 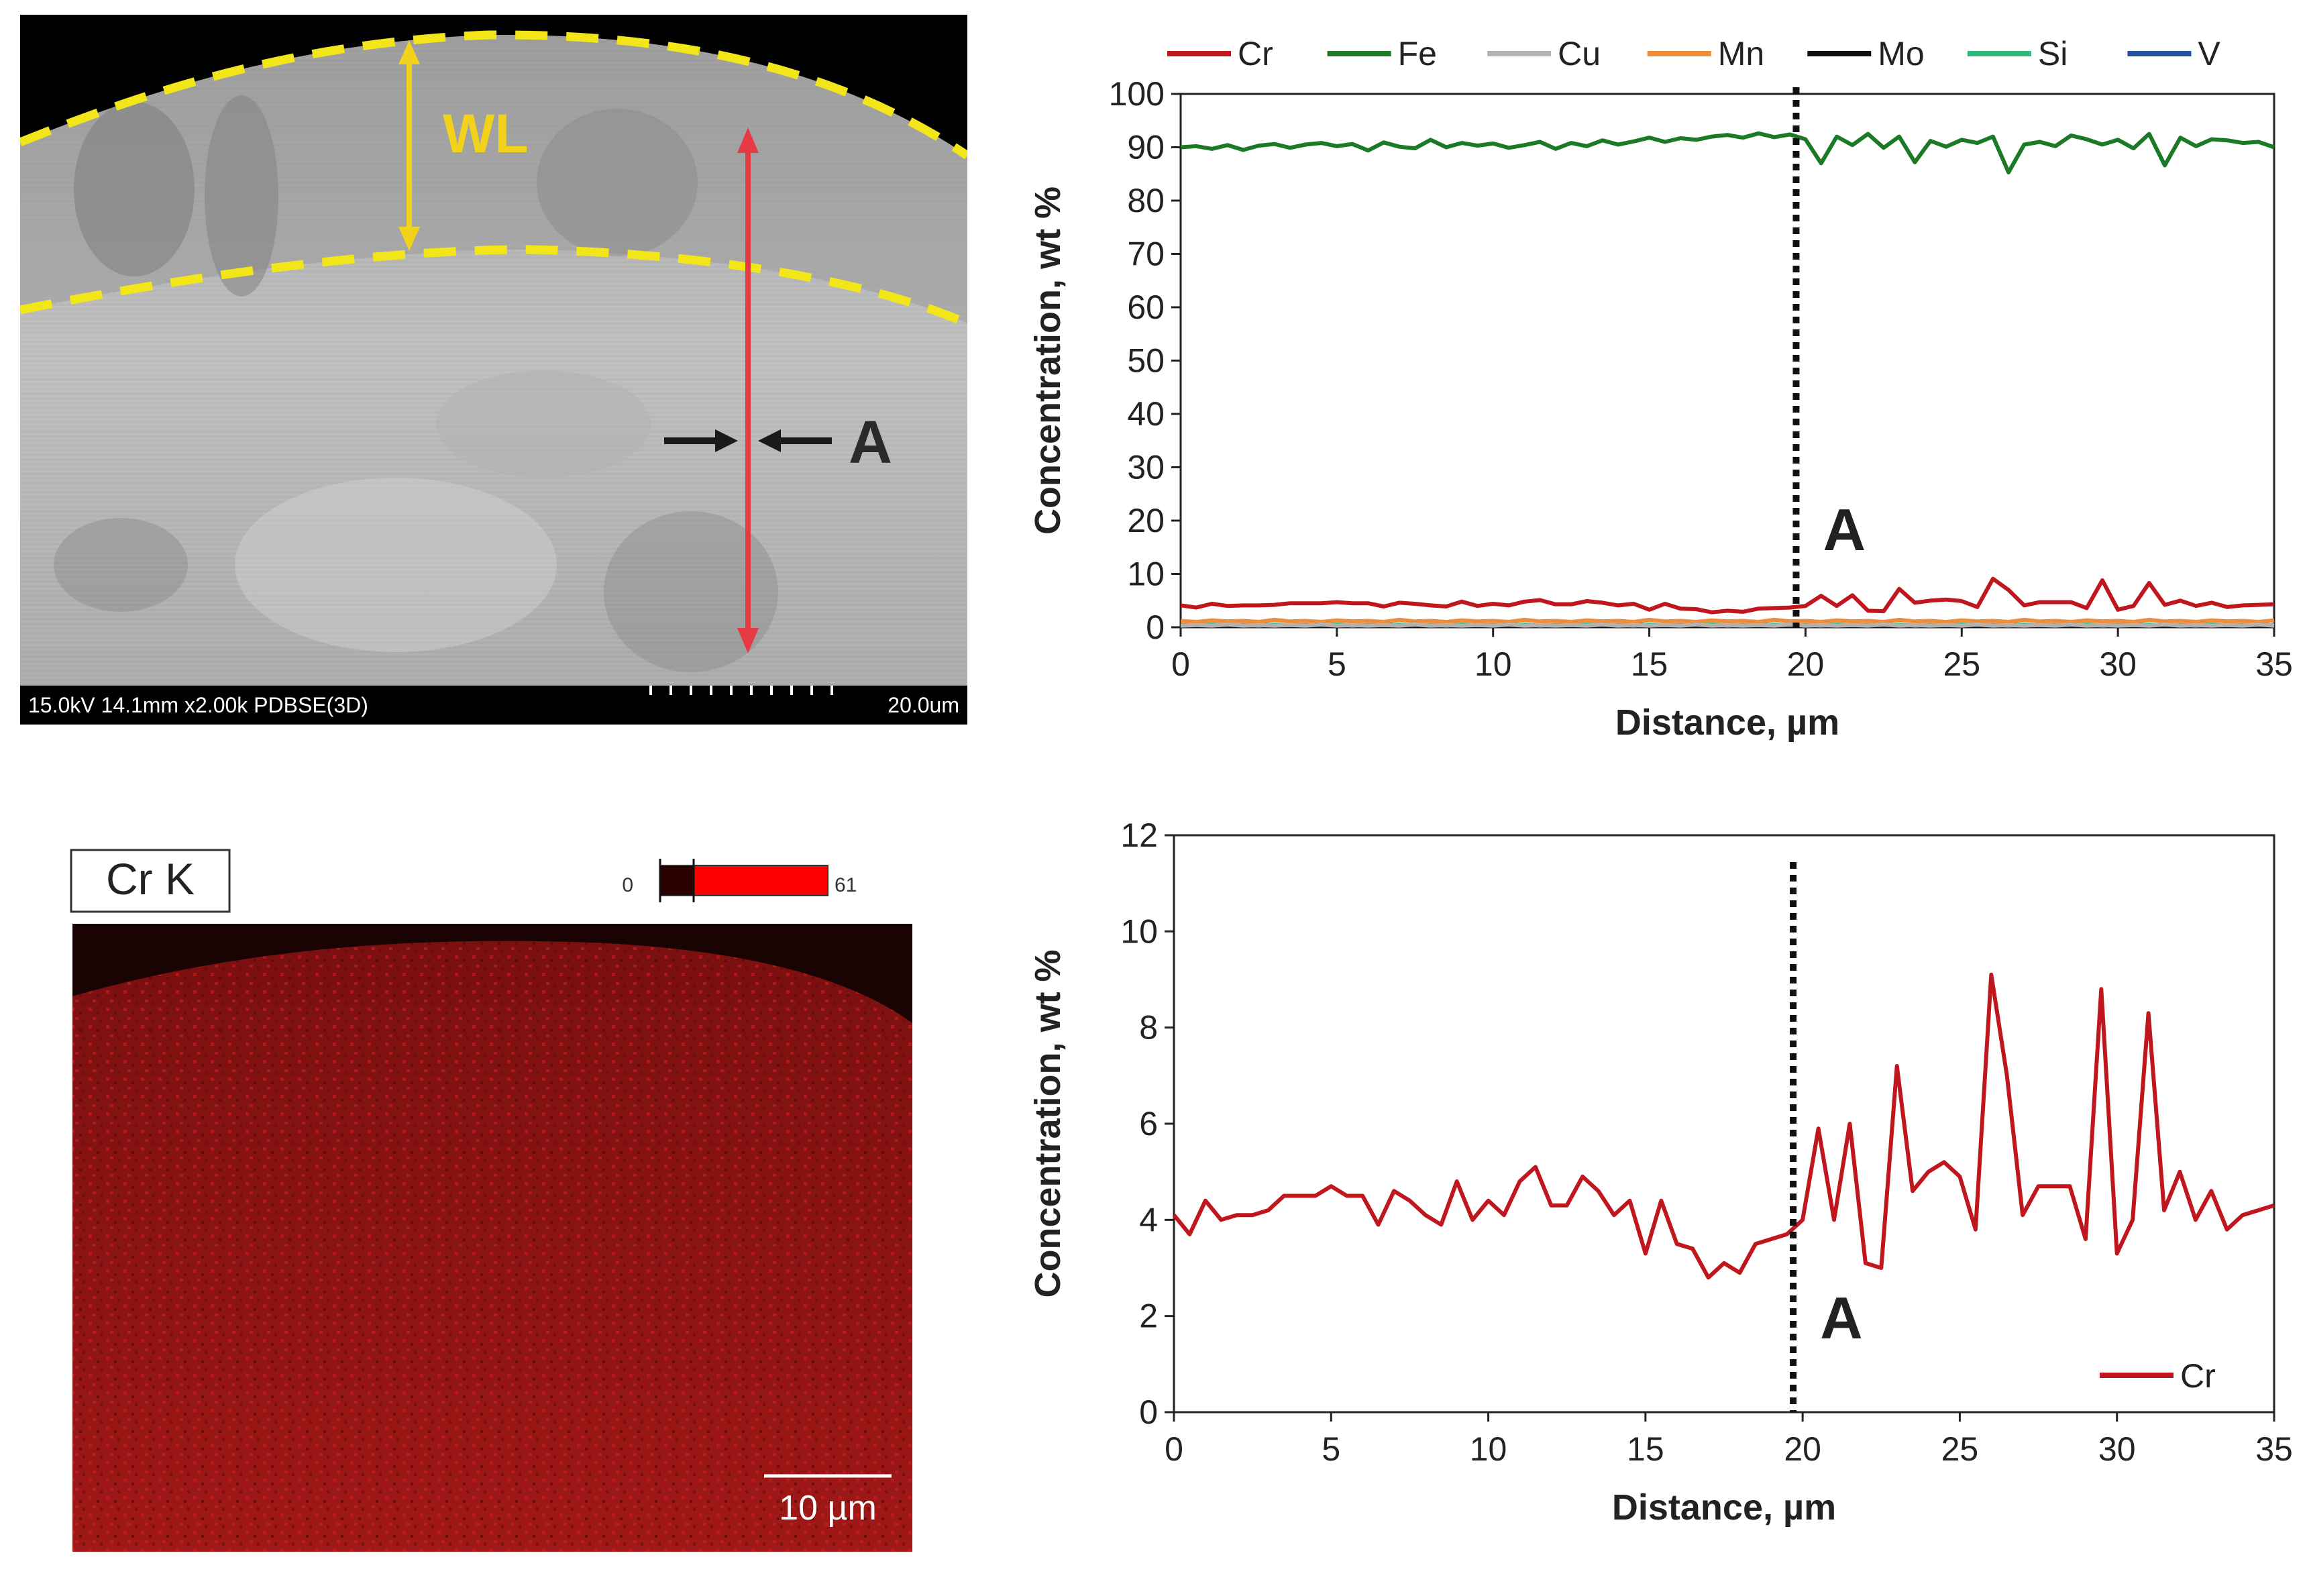 I want to click on top-y-tick-label: 40, so click(x=1146, y=414).